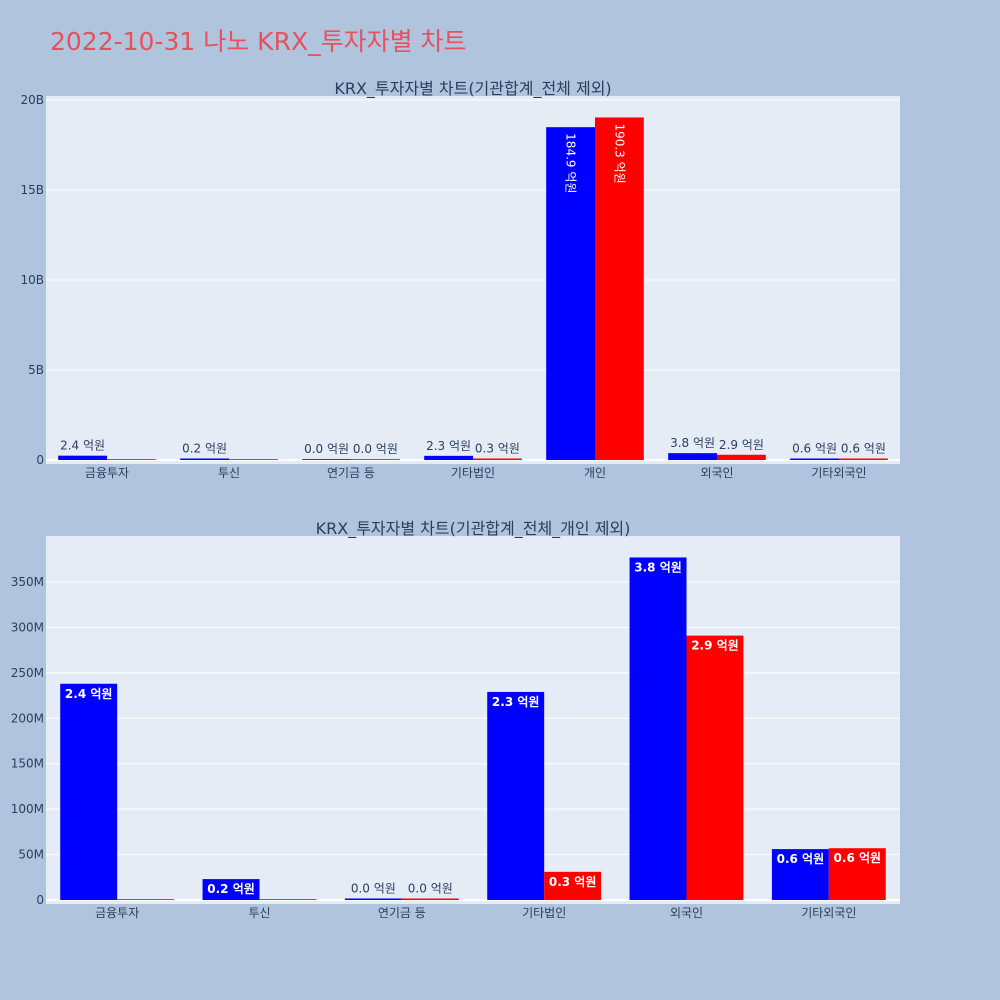 This screenshot has width=1000, height=1000. I want to click on y-tick-label: 350M, so click(27, 582).